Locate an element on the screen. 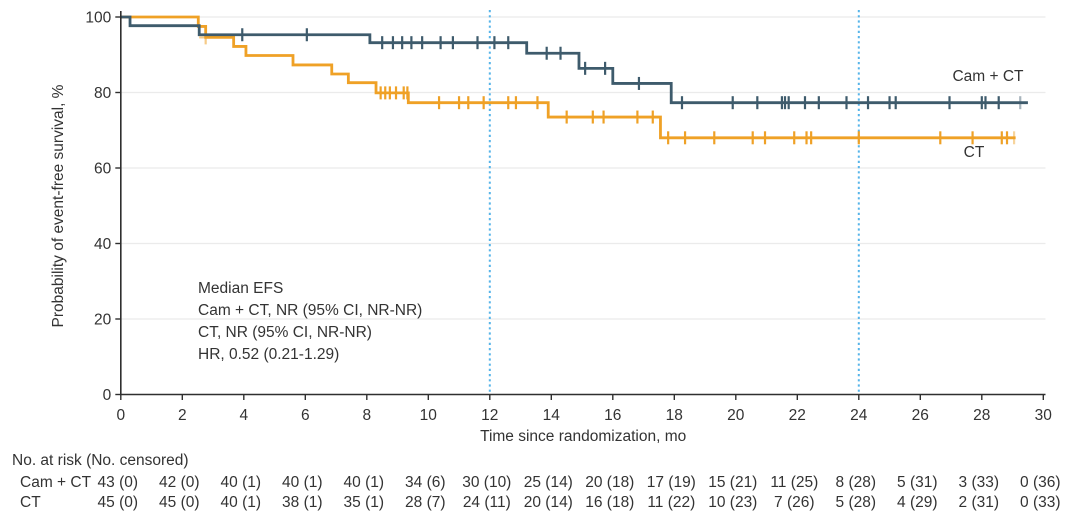 This screenshot has width=1080, height=519. x-tick-label-18: 18 is located at coordinates (674, 415).